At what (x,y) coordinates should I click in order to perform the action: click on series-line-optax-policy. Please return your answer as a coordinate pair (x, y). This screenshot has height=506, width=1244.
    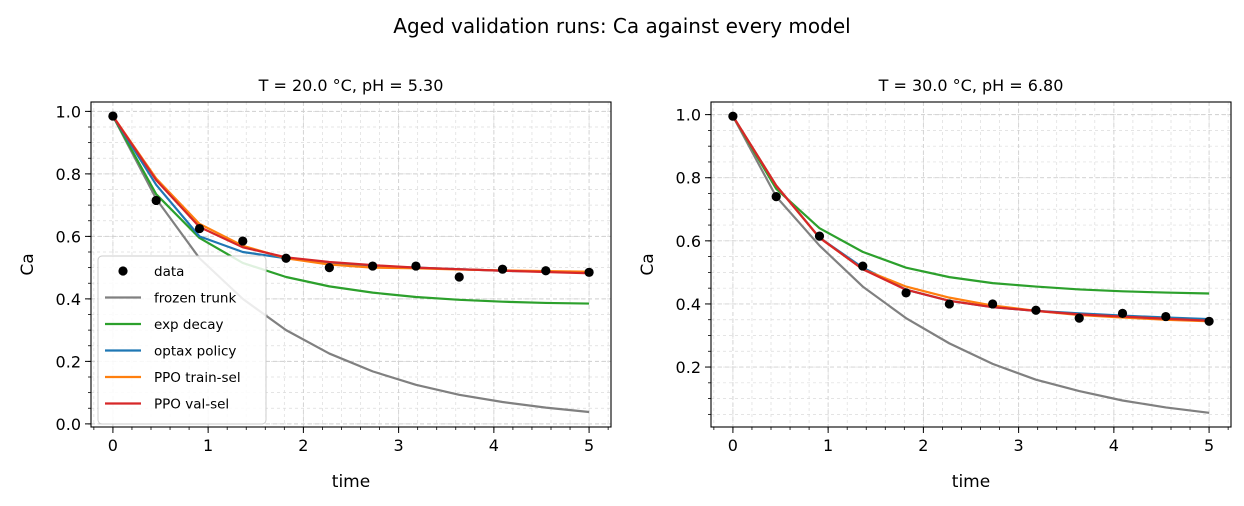
    Looking at the image, I should click on (350, 194).